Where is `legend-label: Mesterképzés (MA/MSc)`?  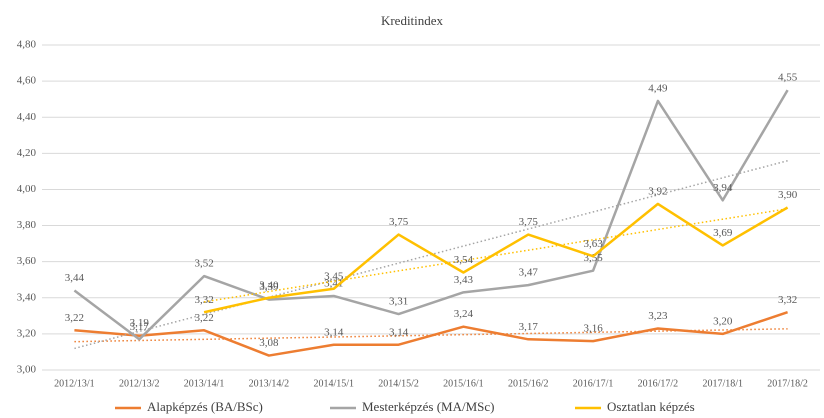
legend-label: Mesterképzés (MA/MSc) is located at coordinates (428, 406).